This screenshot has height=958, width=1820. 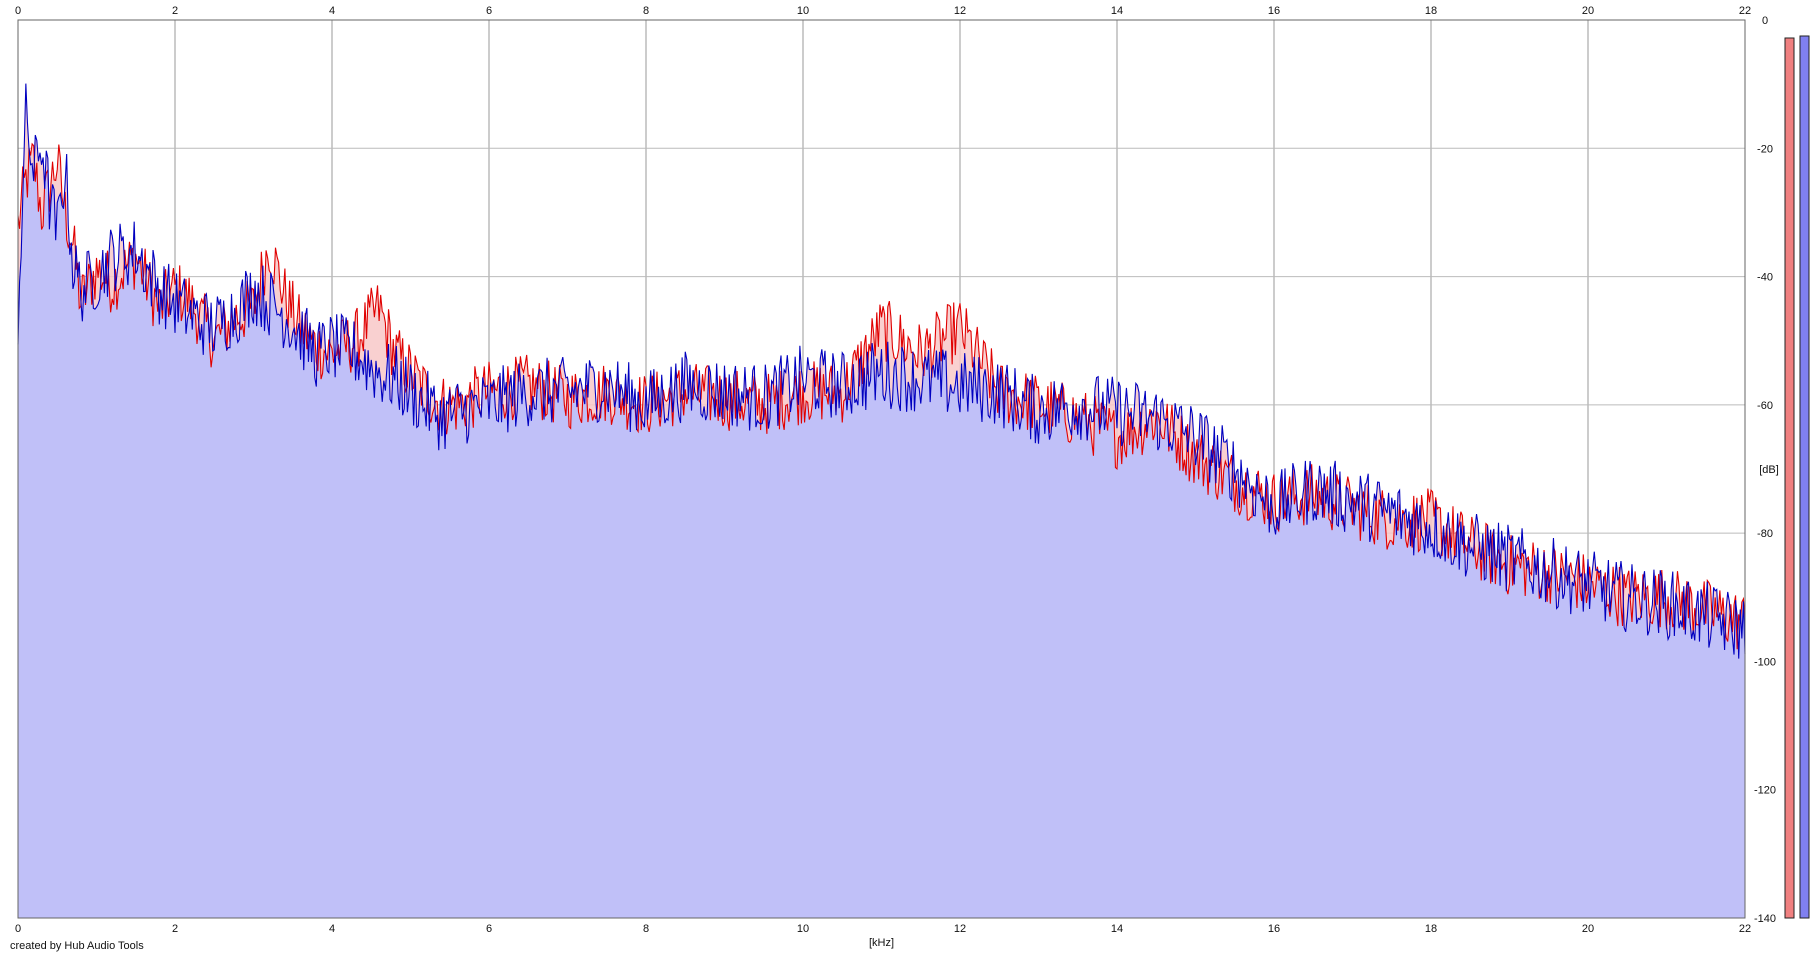 I want to click on y-tick-label: 0, so click(x=1765, y=21).